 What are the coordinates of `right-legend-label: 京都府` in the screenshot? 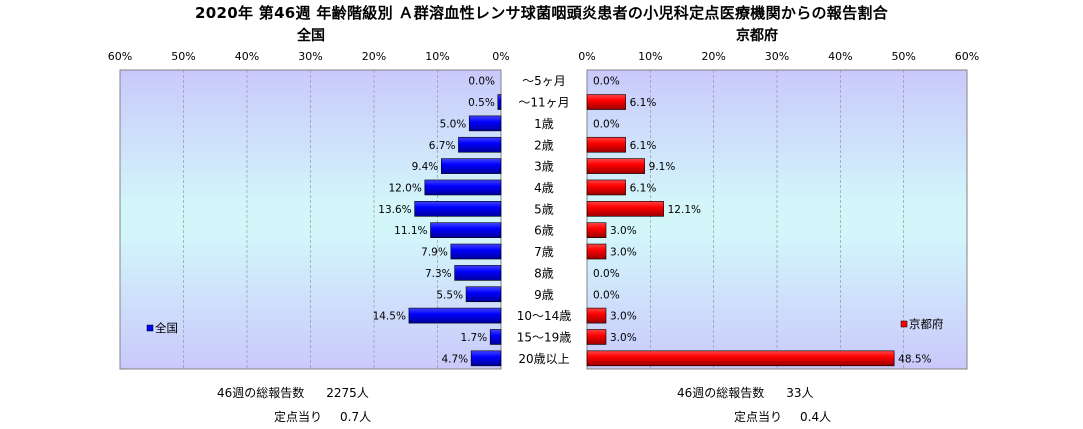 It's located at (926, 324).